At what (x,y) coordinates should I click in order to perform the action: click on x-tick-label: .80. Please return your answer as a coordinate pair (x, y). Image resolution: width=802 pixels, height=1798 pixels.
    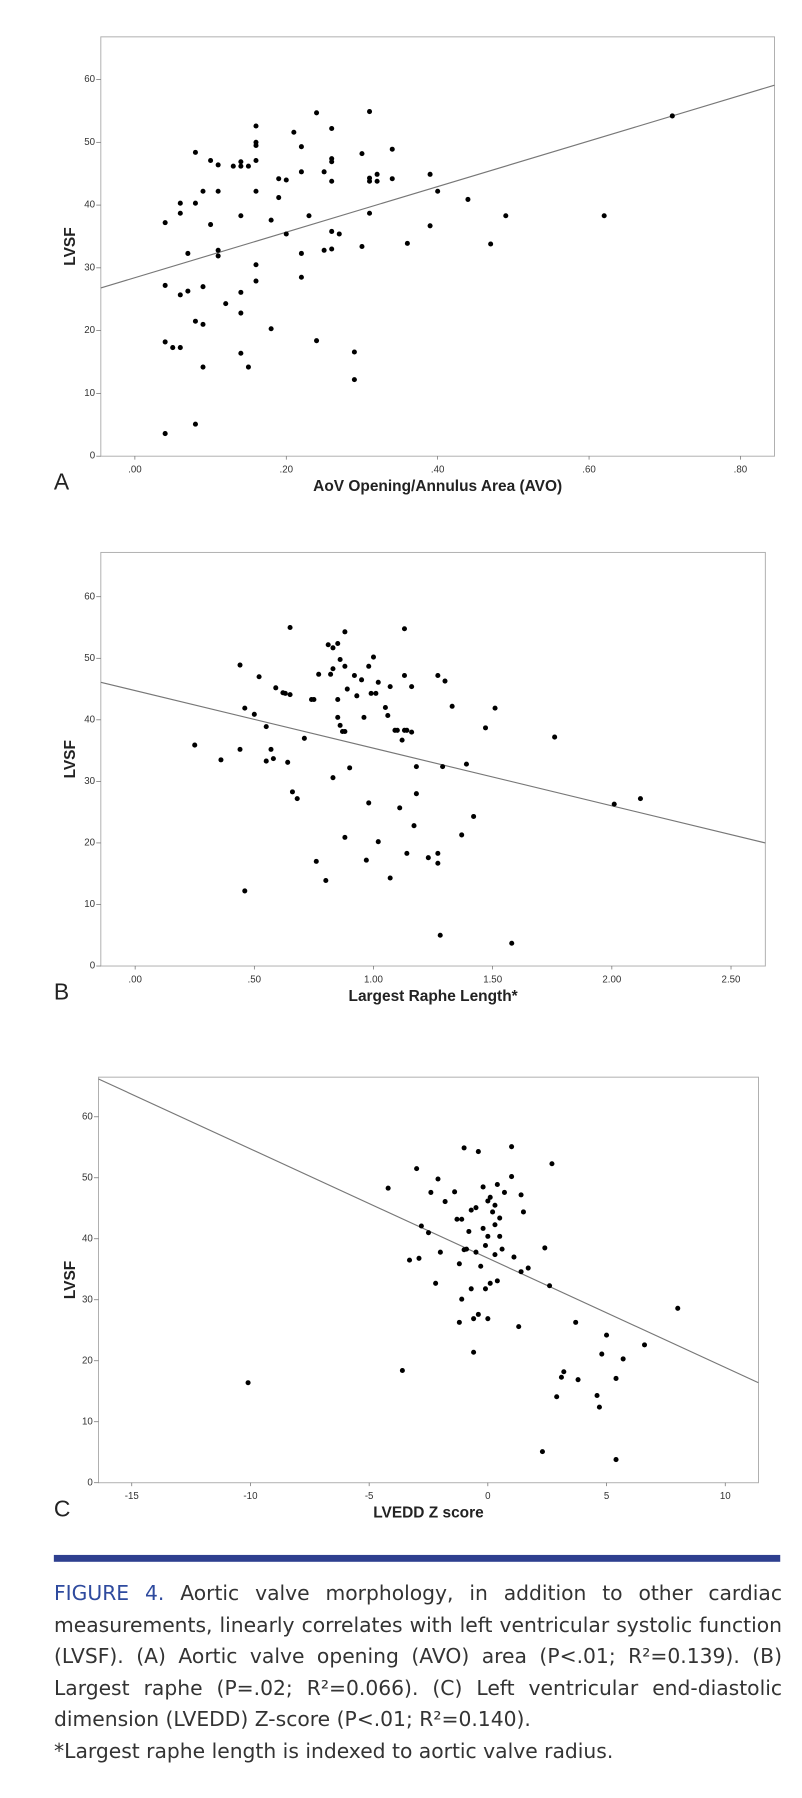
    Looking at the image, I should click on (741, 469).